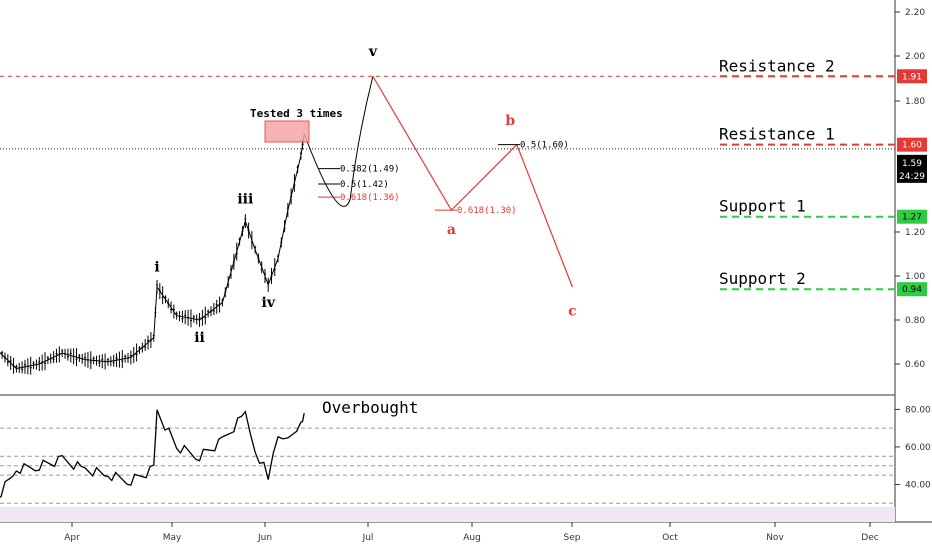 This screenshot has width=932, height=550. What do you see at coordinates (915, 321) in the screenshot?
I see `price-tick-label: 0.80` at bounding box center [915, 321].